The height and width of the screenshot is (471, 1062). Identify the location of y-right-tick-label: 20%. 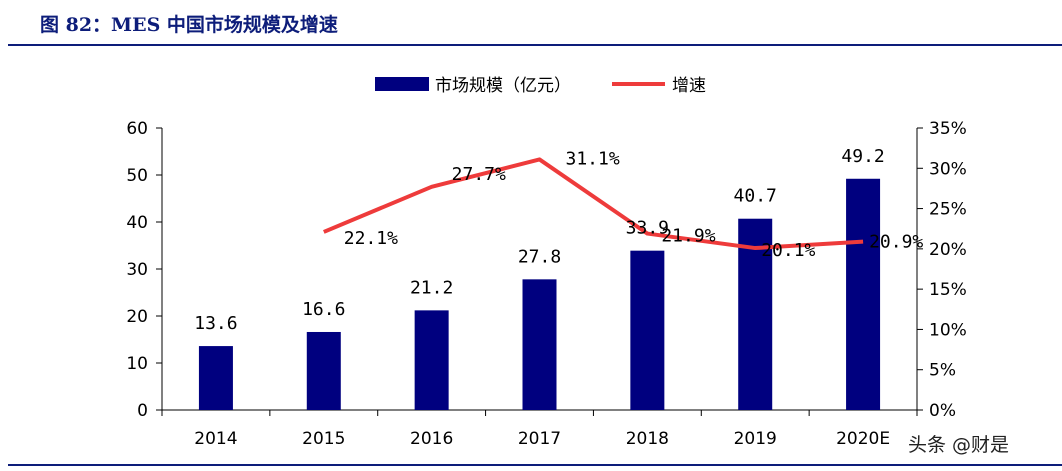
(948, 250).